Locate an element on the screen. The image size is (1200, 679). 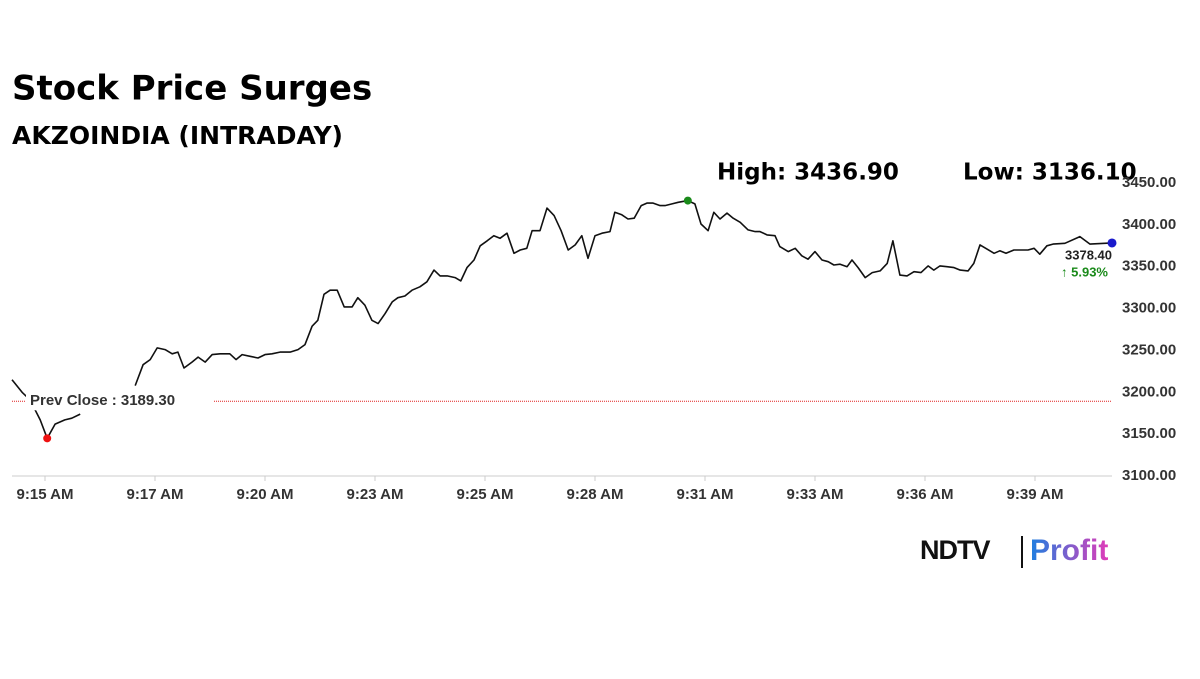
x-tick-label: 9:33 AM is located at coordinates (815, 494).